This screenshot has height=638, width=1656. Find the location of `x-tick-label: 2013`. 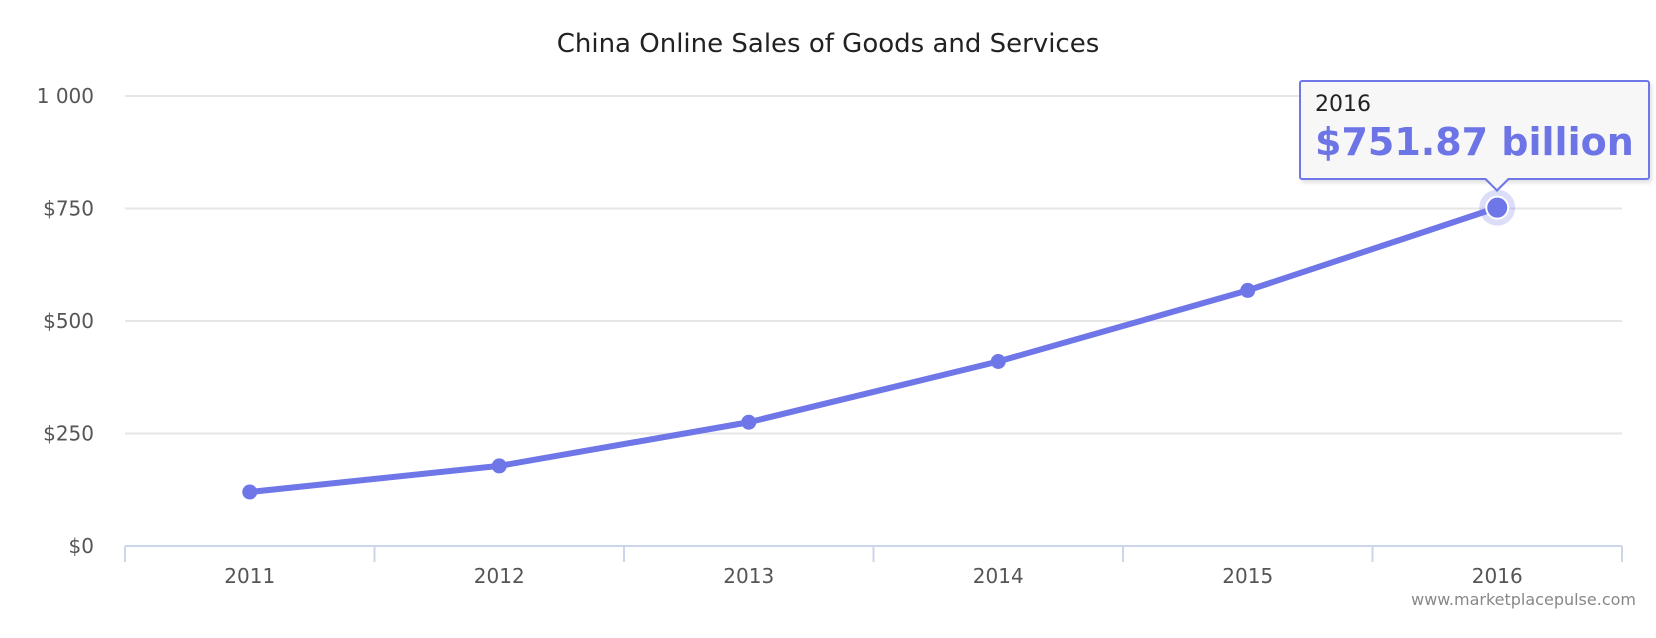

x-tick-label: 2013 is located at coordinates (748, 576).